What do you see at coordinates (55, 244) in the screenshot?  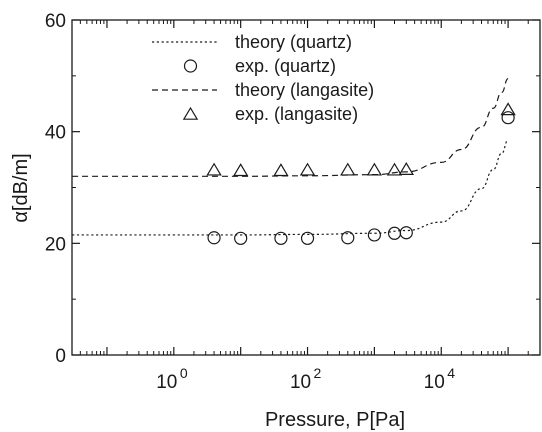 I see `y-tick-label: 20` at bounding box center [55, 244].